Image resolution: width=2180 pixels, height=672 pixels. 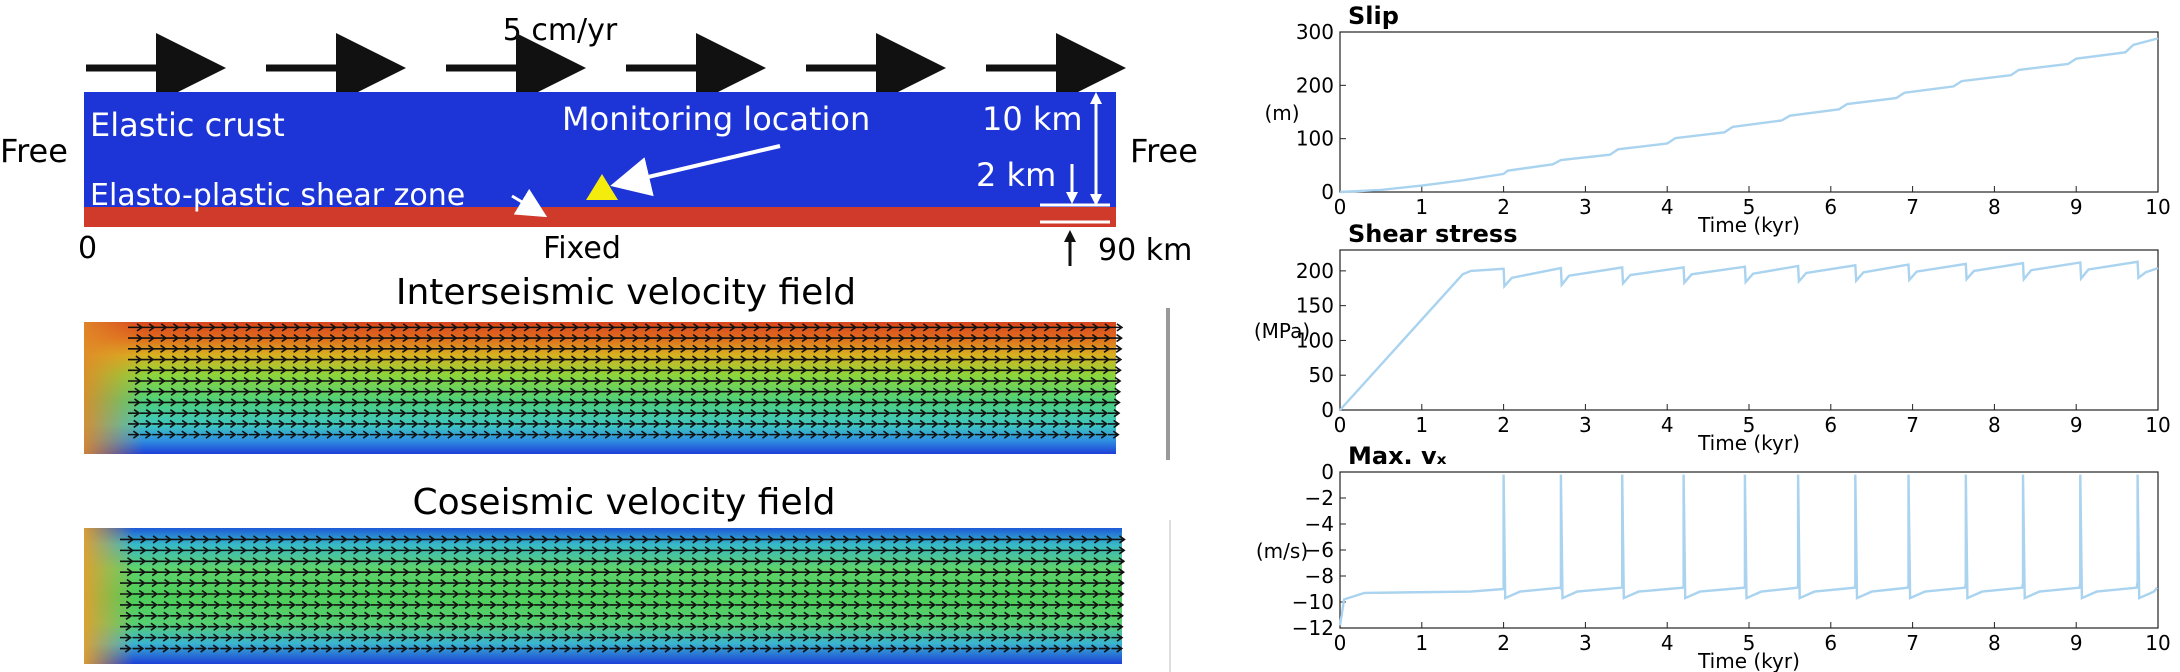 What do you see at coordinates (1749, 207) in the screenshot?
I see `x-tick-label: 5` at bounding box center [1749, 207].